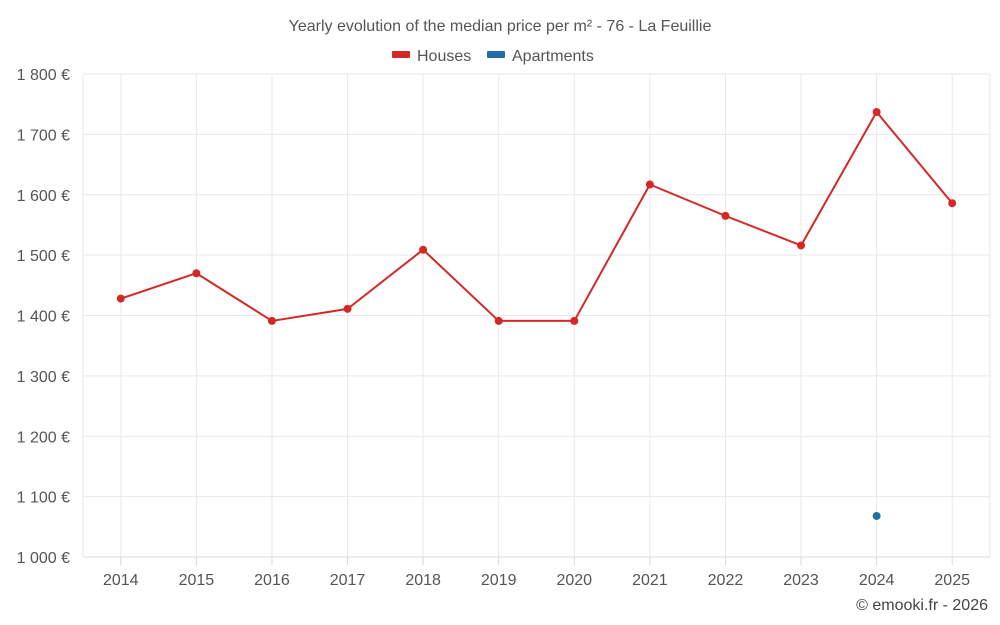  Describe the element at coordinates (574, 580) in the screenshot. I see `x-tick-label: 2020` at that location.